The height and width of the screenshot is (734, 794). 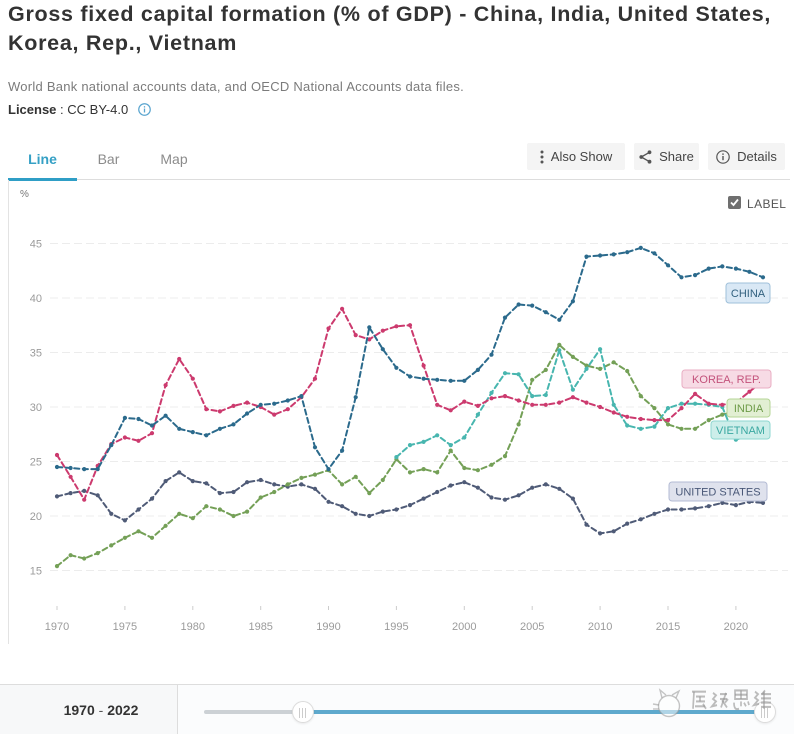 What do you see at coordinates (193, 627) in the screenshot?
I see `svg-text: 1980` at bounding box center [193, 627].